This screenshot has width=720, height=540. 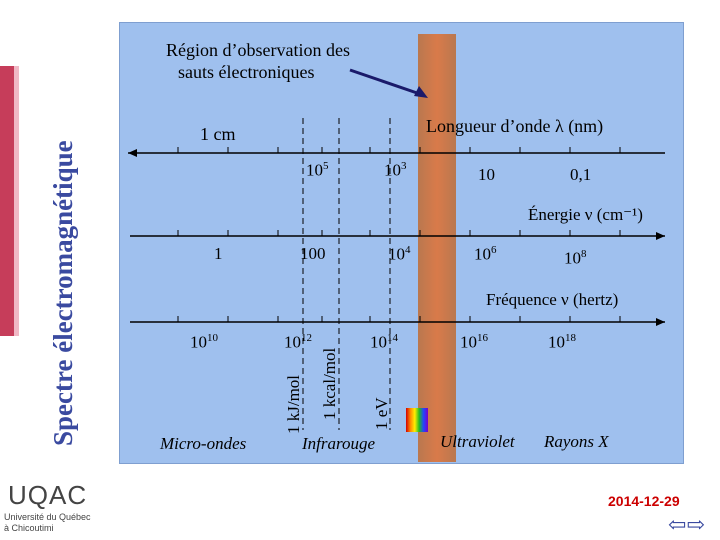 I want to click on decor-stripe, so click(x=7, y=201).